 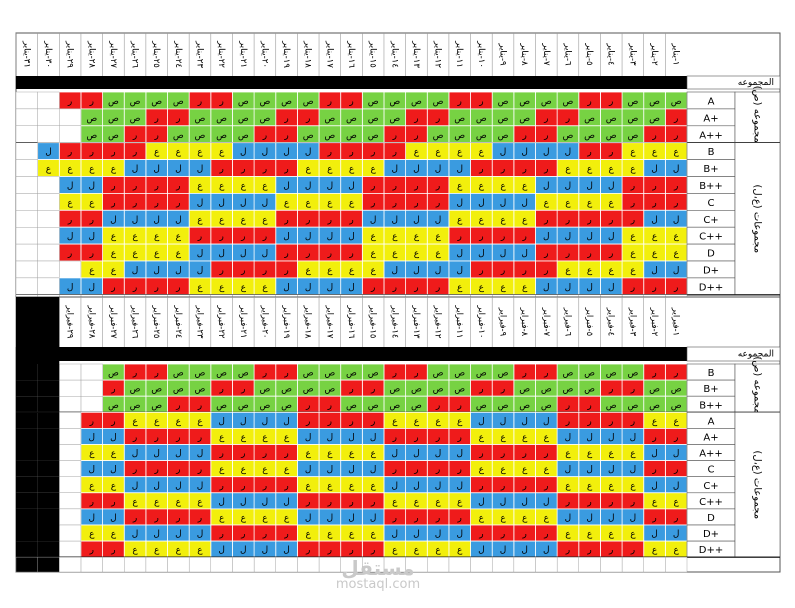 I want to click on row-name-B++: B++, so click(x=711, y=405).